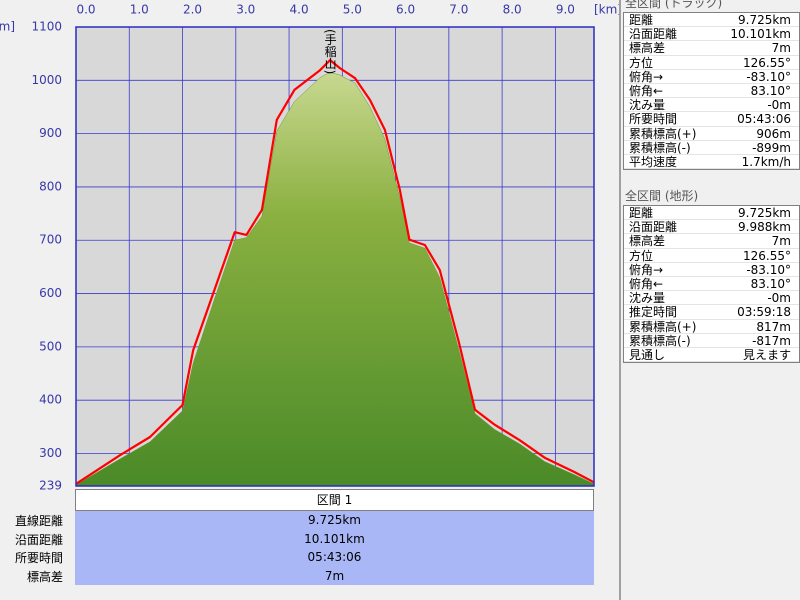 Image resolution: width=800 pixels, height=600 pixels. I want to click on summary-label: 平均速度, so click(653, 161).